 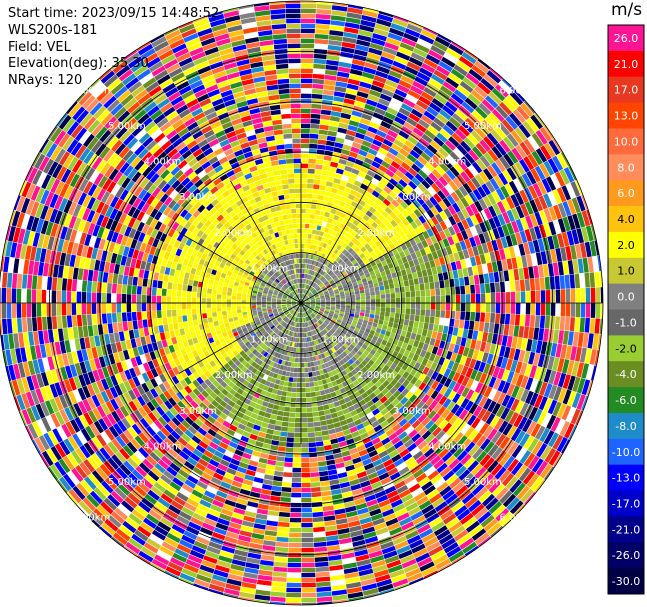 What do you see at coordinates (412, 197) in the screenshot?
I see `ring-label-3-1: 3.00km` at bounding box center [412, 197].